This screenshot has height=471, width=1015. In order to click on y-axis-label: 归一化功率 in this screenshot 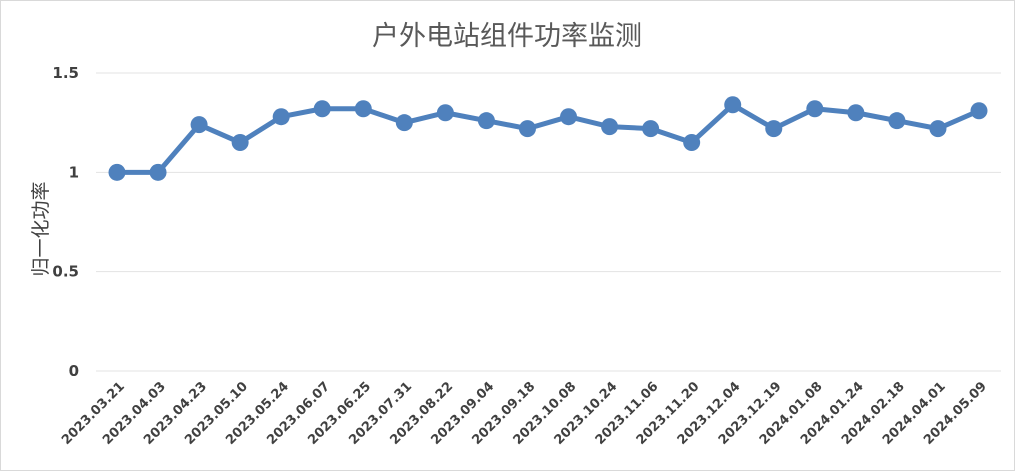, I will do `click(41, 228)`.